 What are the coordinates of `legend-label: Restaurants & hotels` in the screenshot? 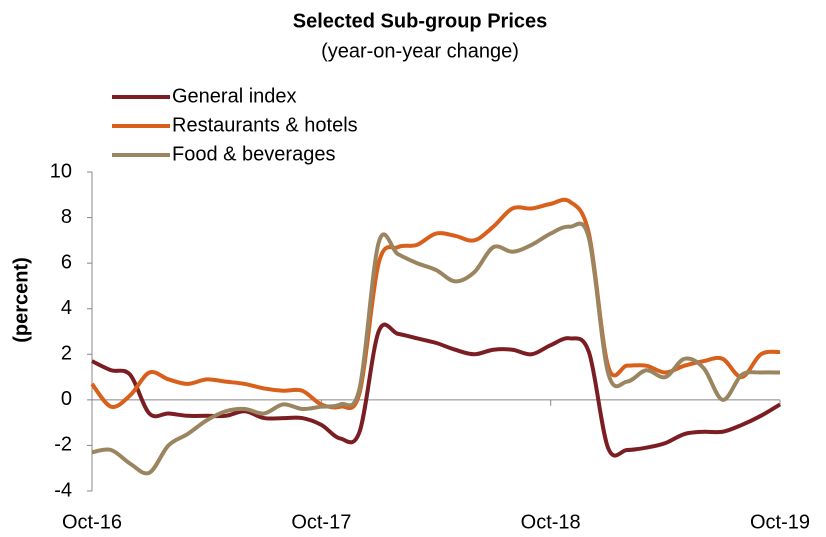 It's located at (265, 125).